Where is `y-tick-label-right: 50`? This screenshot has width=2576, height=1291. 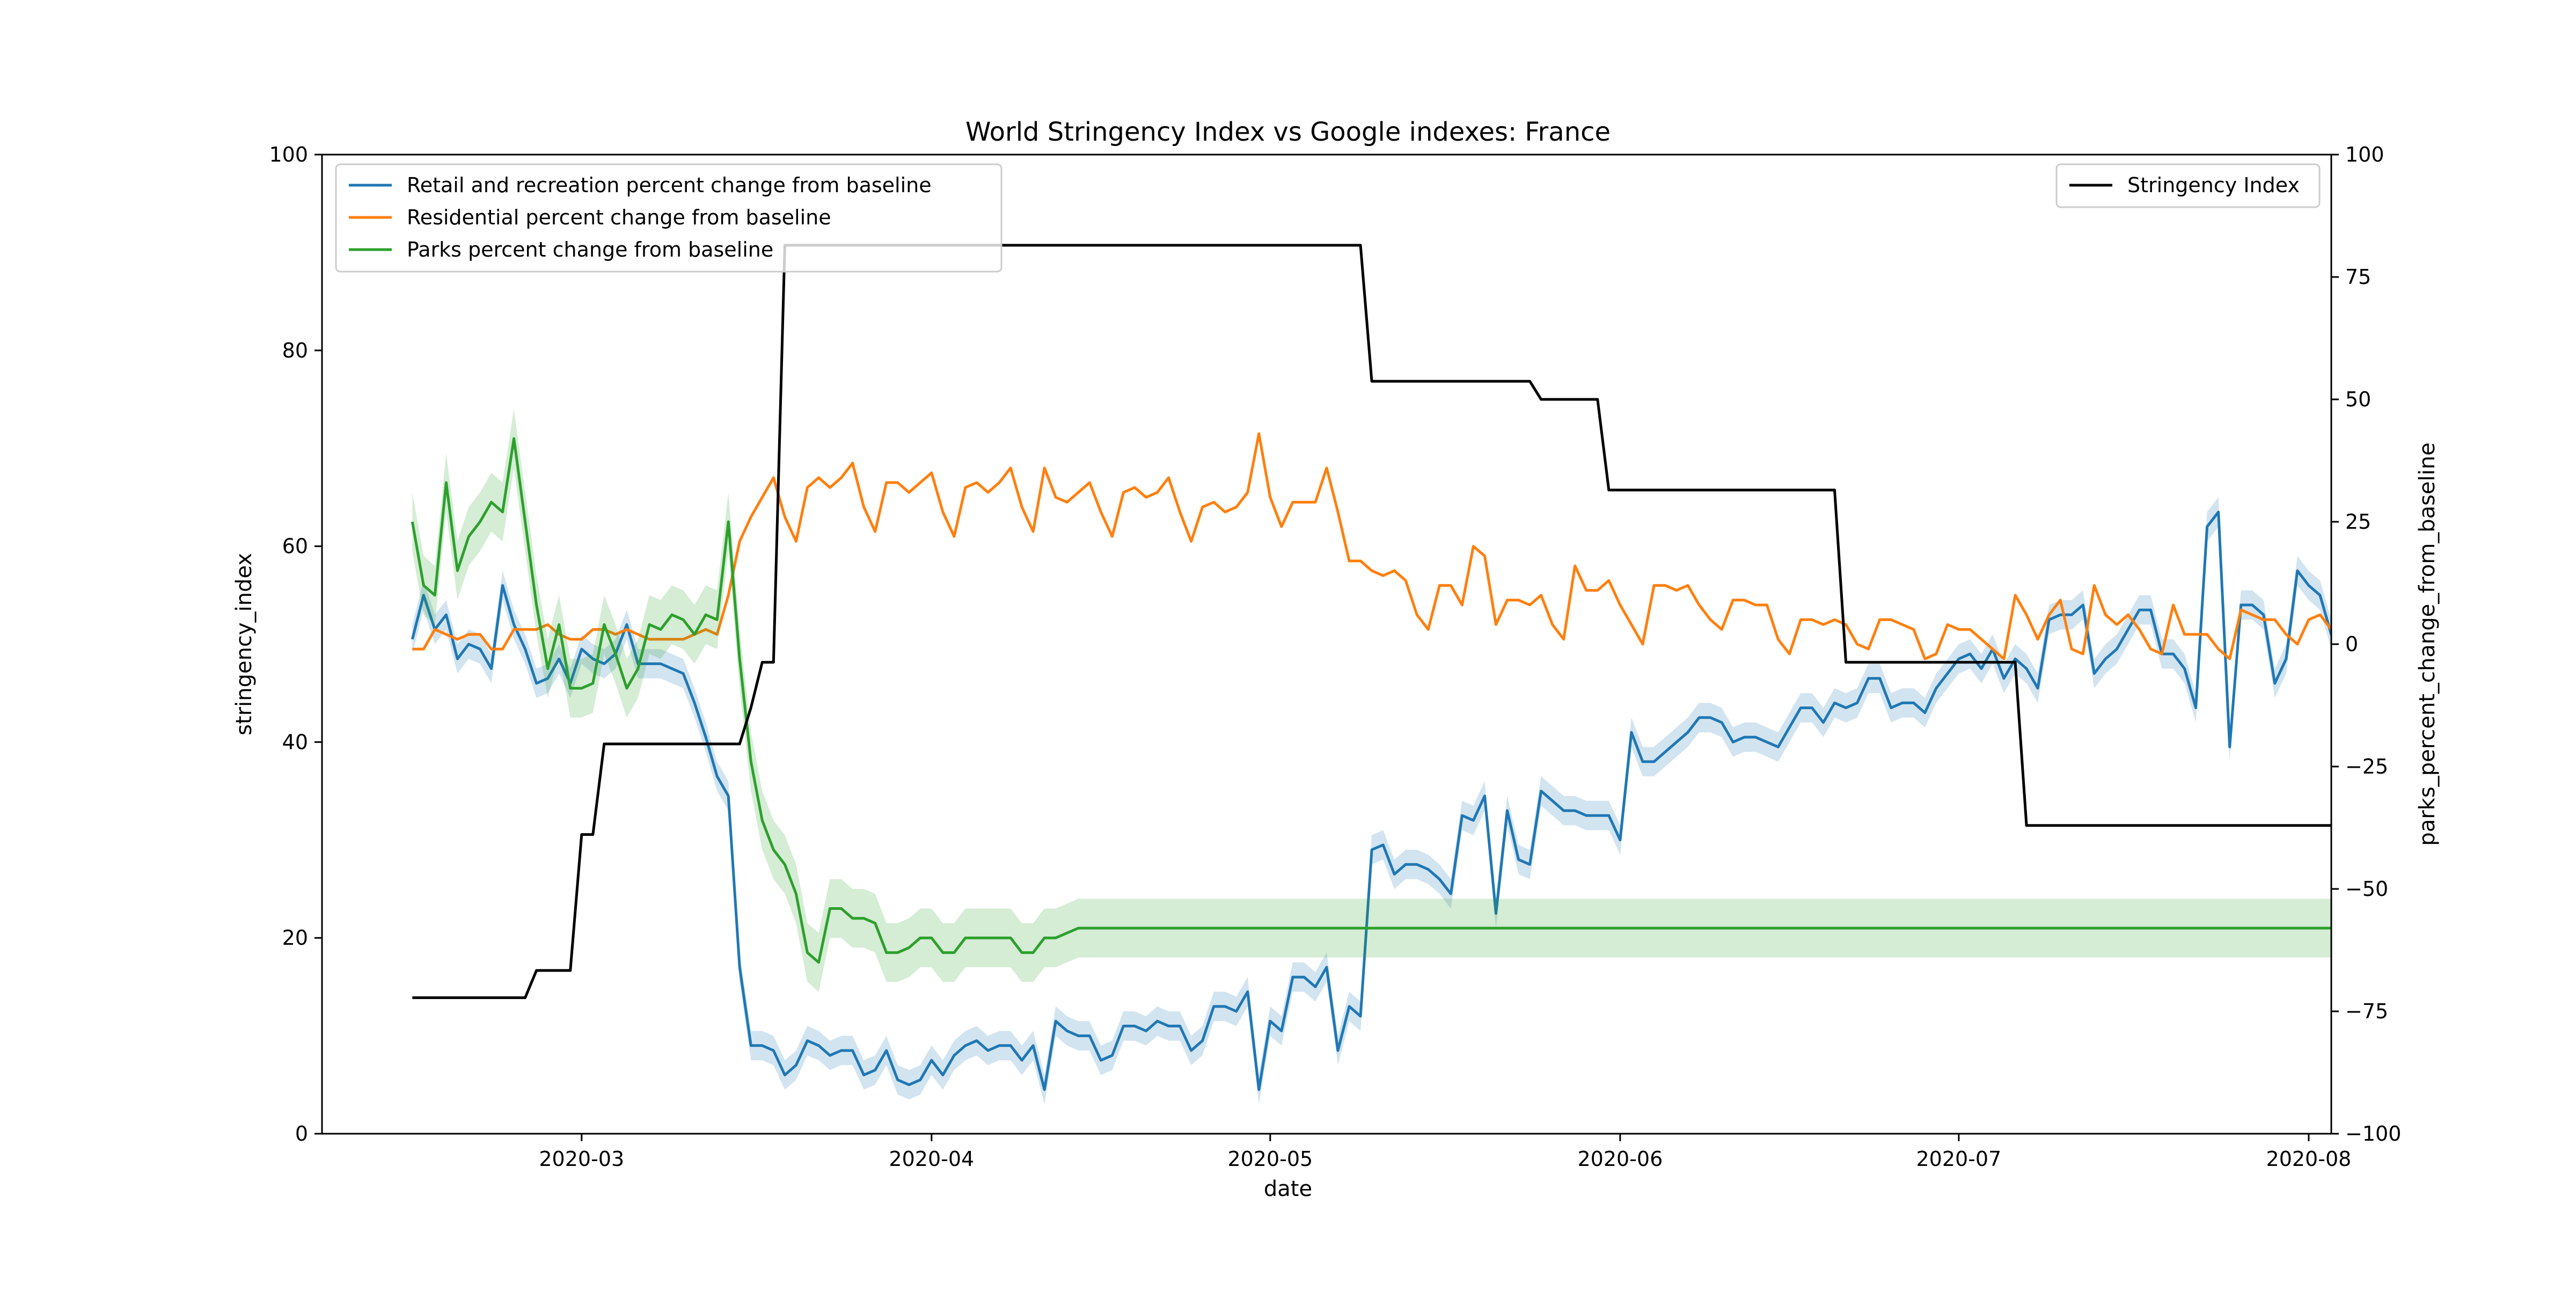 y-tick-label-right: 50 is located at coordinates (2358, 399).